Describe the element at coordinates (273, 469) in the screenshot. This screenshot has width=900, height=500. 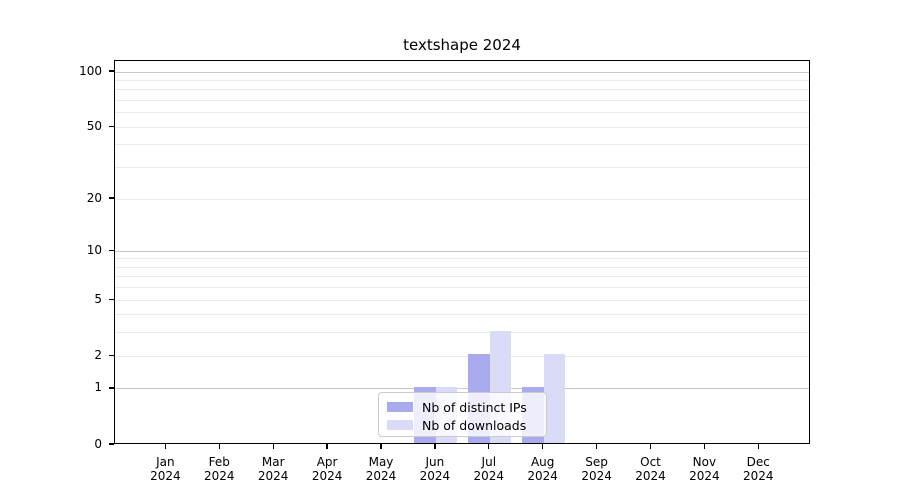
I see `x-tick-label-mar: Mar 2024` at that location.